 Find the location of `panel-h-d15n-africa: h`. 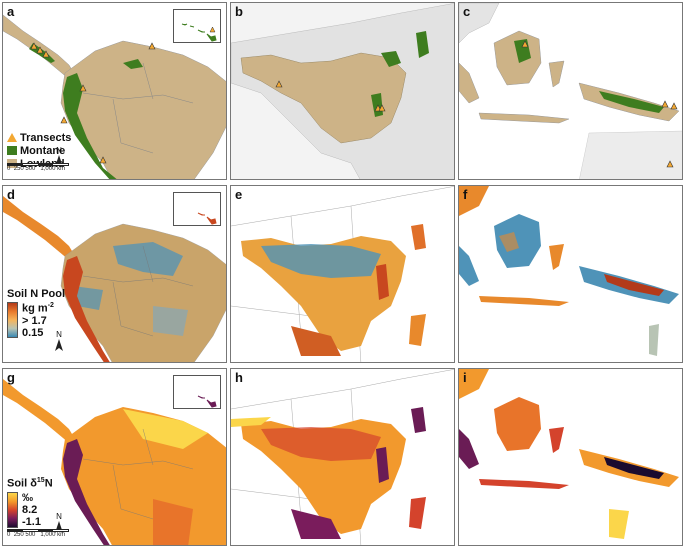

panel-h-d15n-africa: h is located at coordinates (342, 457).